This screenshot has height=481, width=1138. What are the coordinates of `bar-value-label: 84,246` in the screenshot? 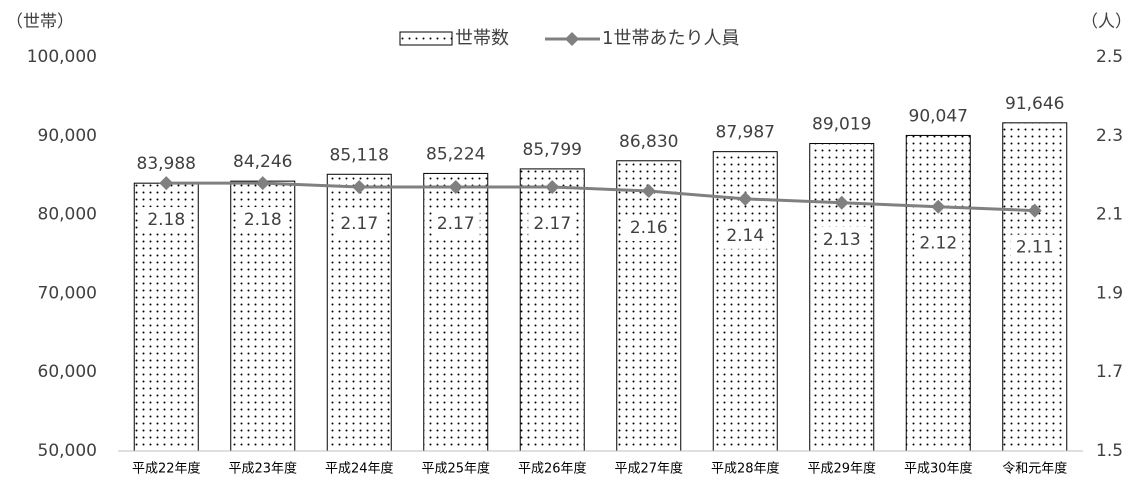 It's located at (262, 162).